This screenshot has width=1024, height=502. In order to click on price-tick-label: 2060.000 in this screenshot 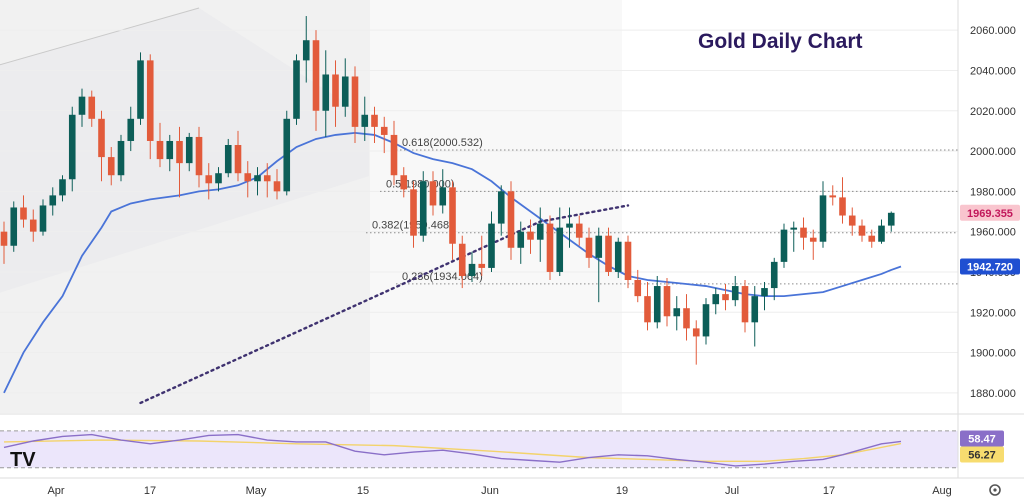, I will do `click(993, 31)`.